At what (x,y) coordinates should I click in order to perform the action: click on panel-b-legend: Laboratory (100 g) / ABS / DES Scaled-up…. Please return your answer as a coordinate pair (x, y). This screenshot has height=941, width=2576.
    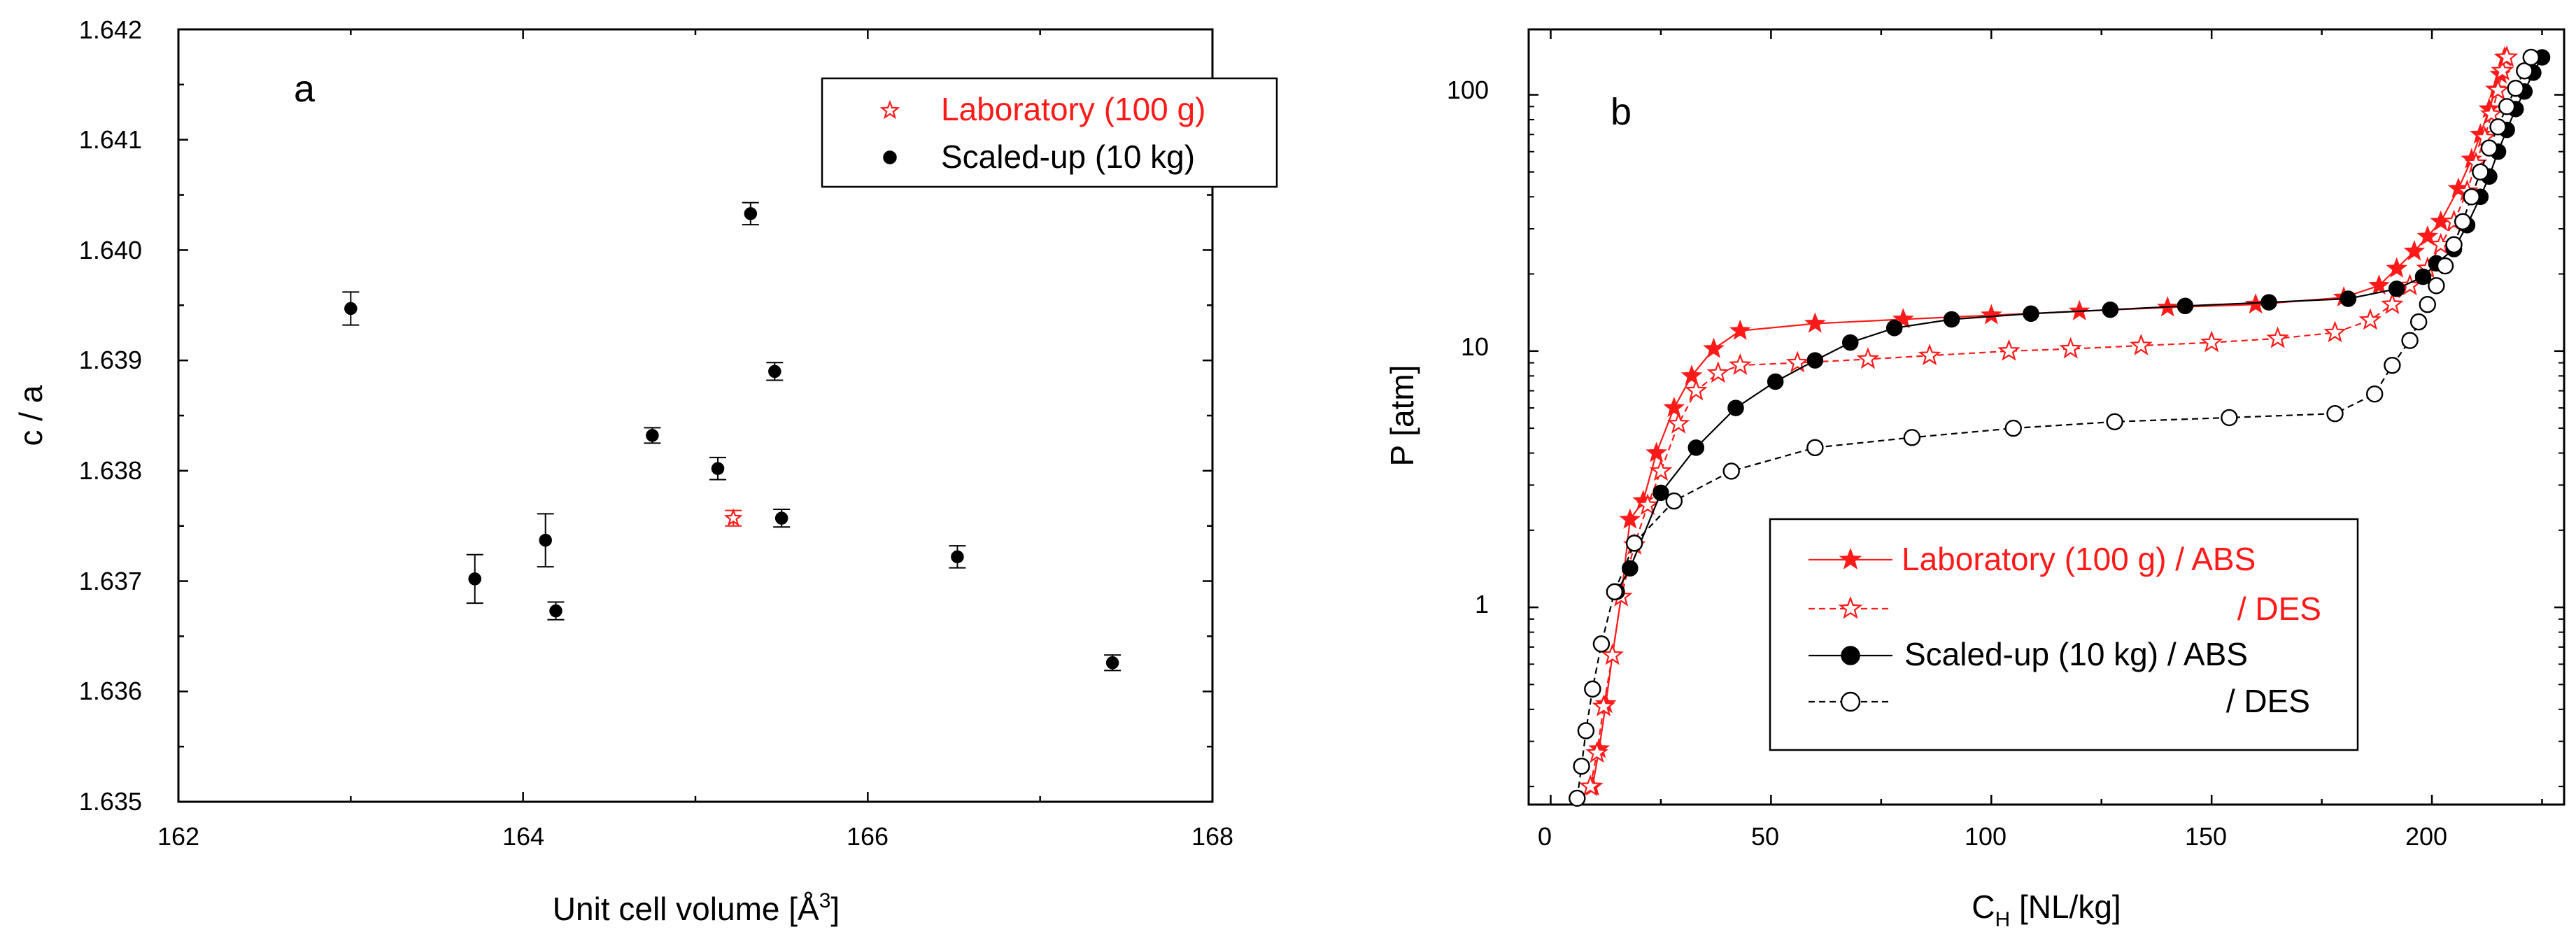
    Looking at the image, I should click on (2064, 635).